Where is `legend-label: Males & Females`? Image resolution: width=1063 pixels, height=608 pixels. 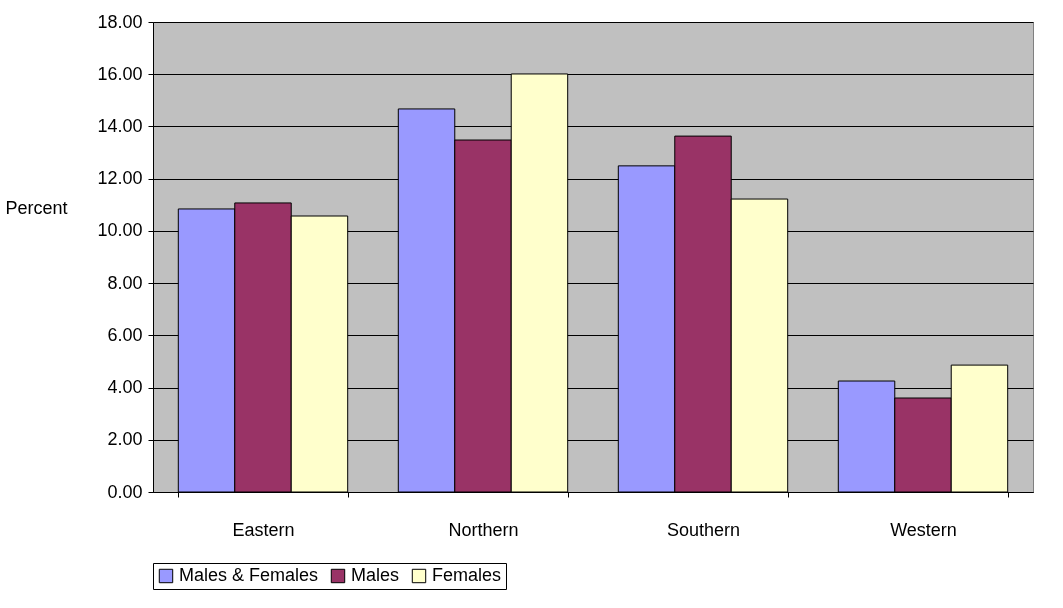 legend-label: Males & Females is located at coordinates (249, 575).